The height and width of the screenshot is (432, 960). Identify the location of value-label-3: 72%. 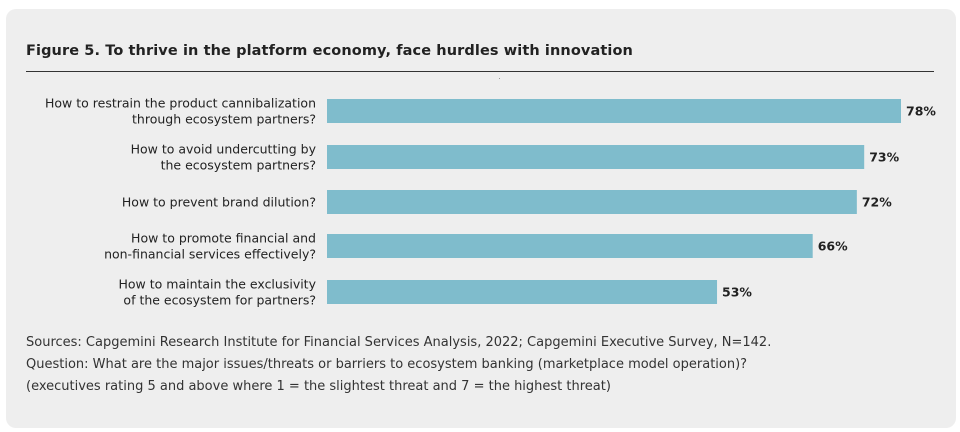
(877, 202).